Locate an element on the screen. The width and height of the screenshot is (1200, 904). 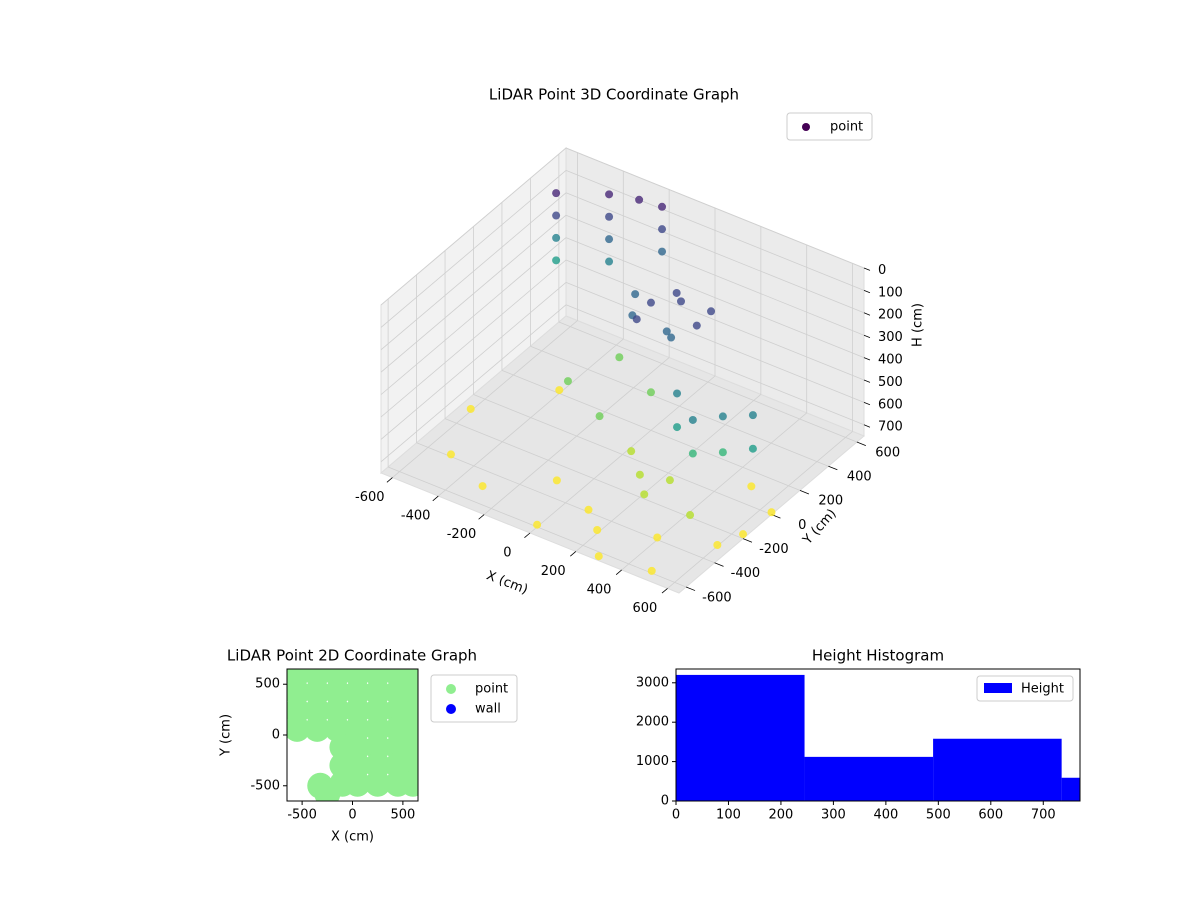
y-tick-label: -600 is located at coordinates (717, 597).